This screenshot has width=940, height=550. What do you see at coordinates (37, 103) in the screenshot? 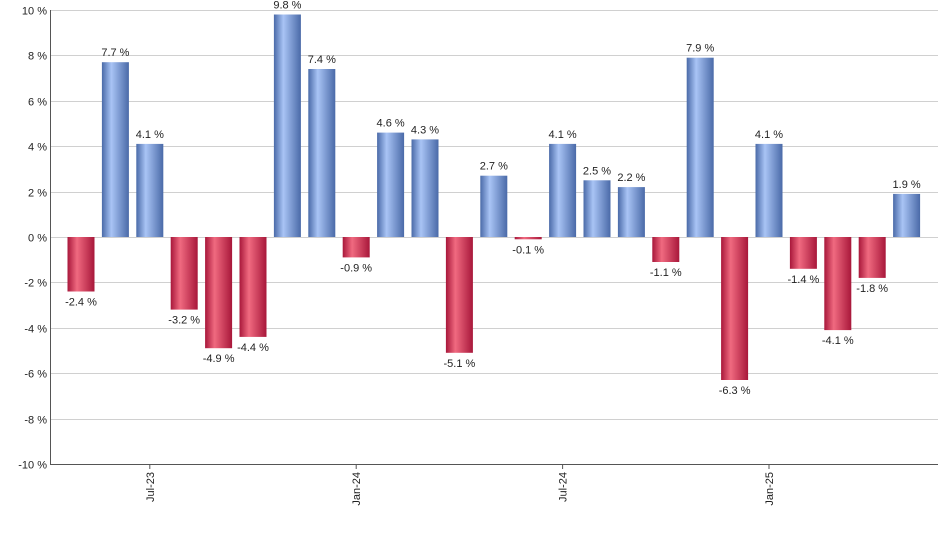
I see `y-tick-label: 6 %` at bounding box center [37, 103].